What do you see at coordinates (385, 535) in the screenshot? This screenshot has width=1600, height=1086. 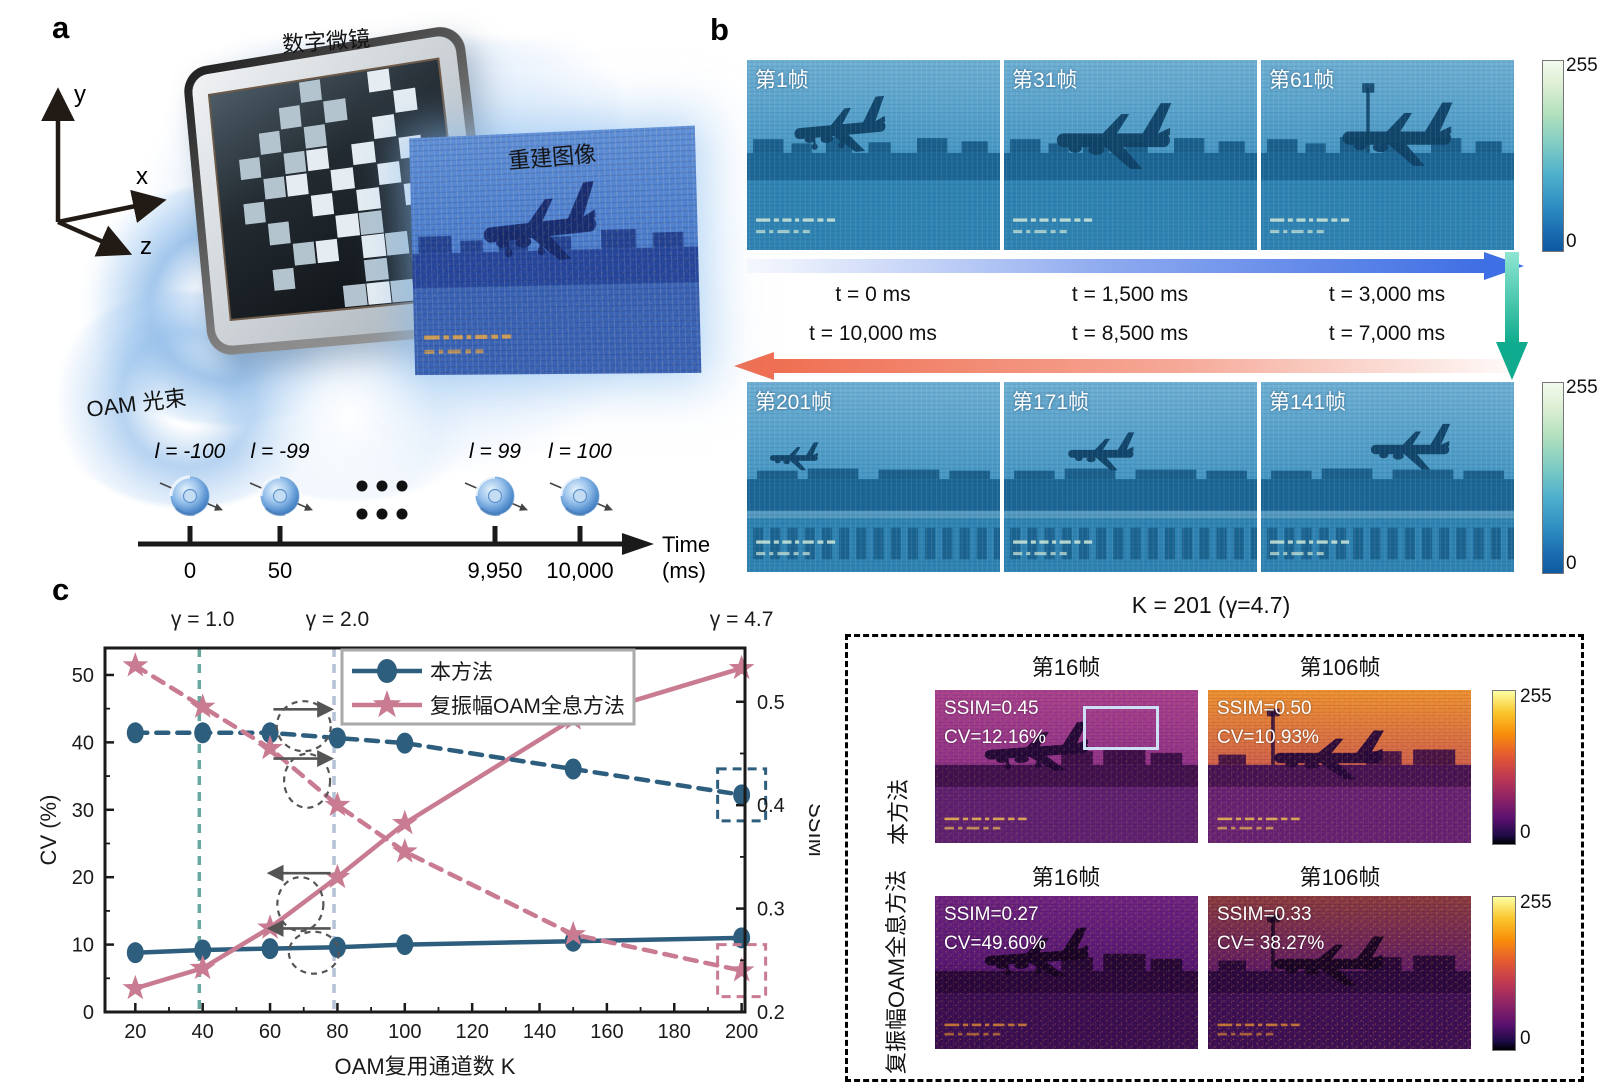 I see `time-axis-ticks` at bounding box center [385, 535].